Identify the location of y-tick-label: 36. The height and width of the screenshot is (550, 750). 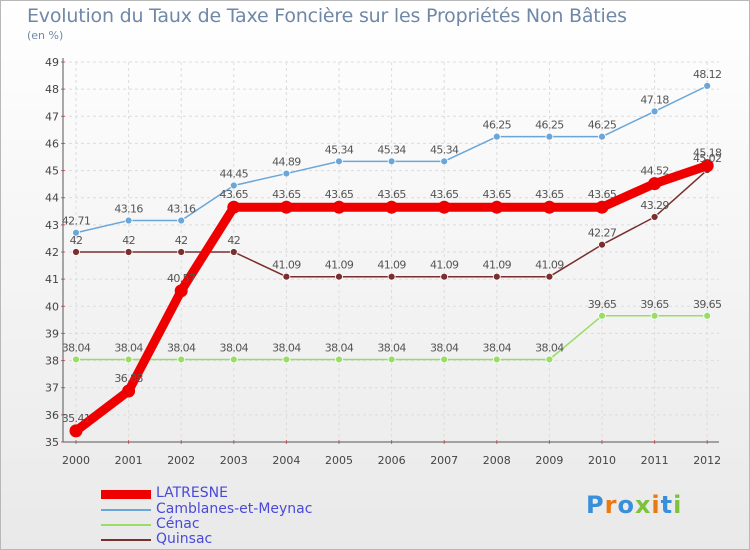
(52, 415).